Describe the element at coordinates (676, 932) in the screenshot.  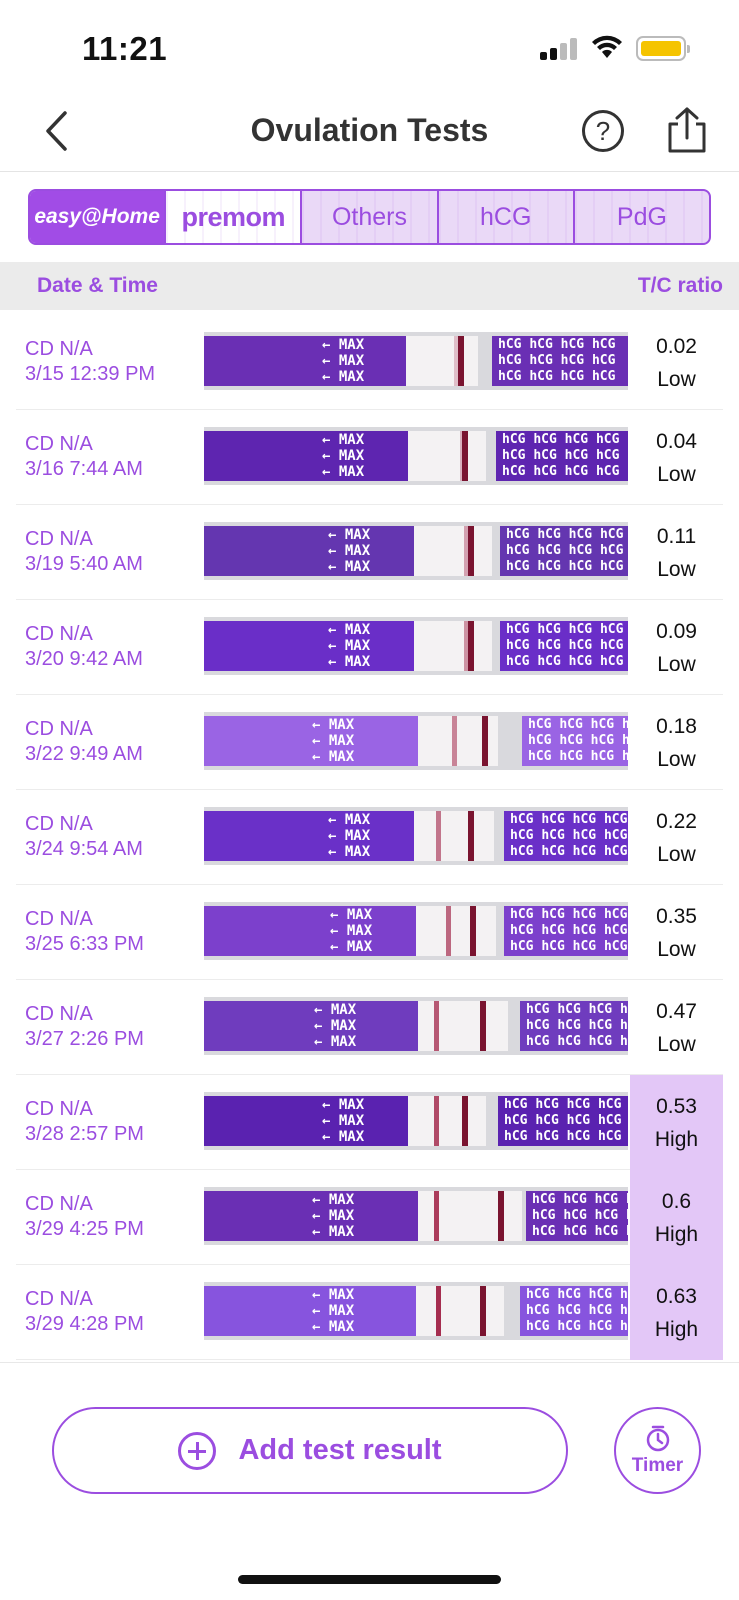
I see `tc-ratio-cell: 0.35 Low` at that location.